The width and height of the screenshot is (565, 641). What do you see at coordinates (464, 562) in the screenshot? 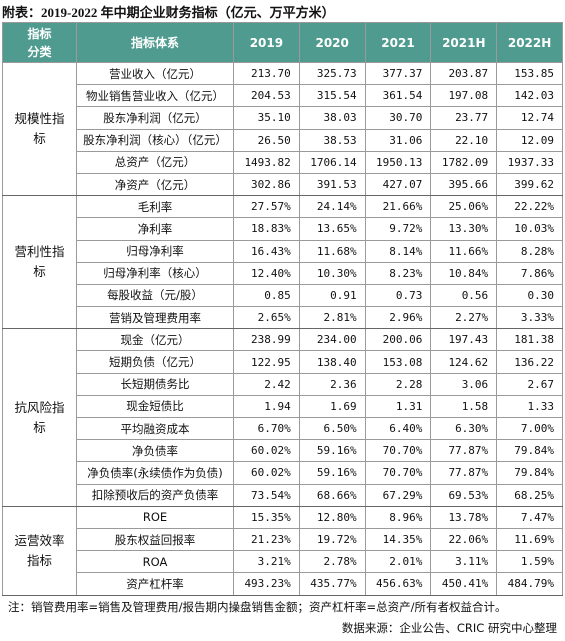
I see `value-cell: 3.11%` at bounding box center [464, 562].